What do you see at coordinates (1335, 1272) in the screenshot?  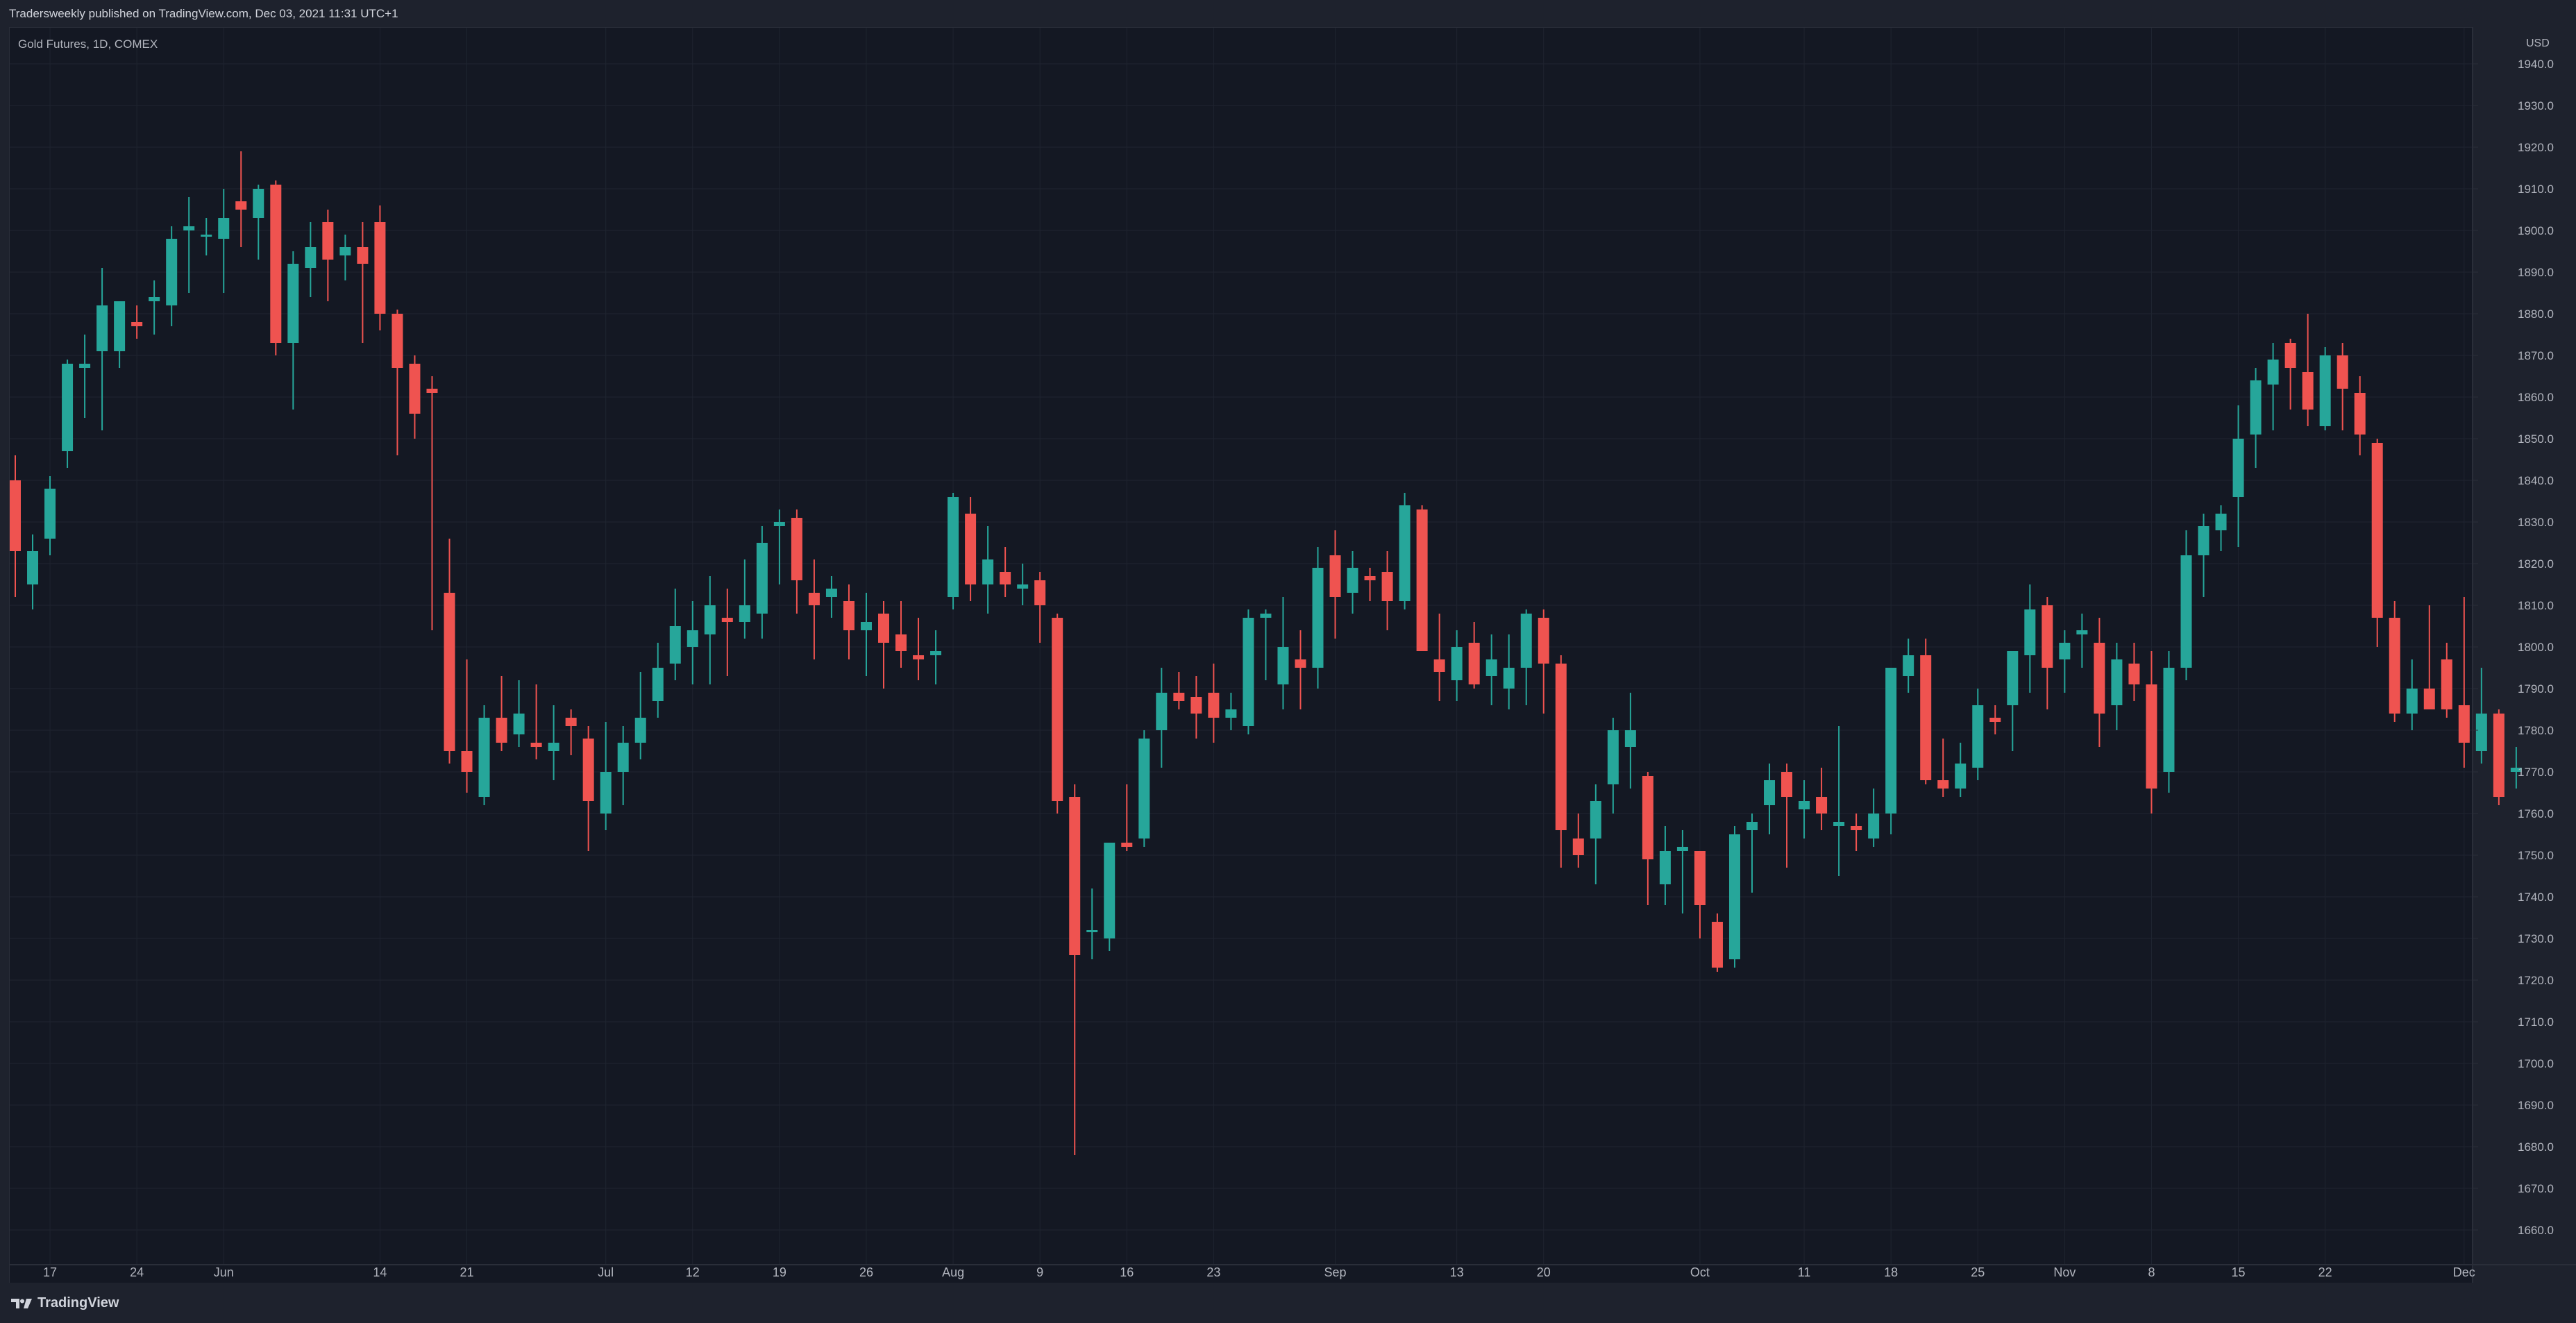 I see `time-tick-label: Sep` at bounding box center [1335, 1272].